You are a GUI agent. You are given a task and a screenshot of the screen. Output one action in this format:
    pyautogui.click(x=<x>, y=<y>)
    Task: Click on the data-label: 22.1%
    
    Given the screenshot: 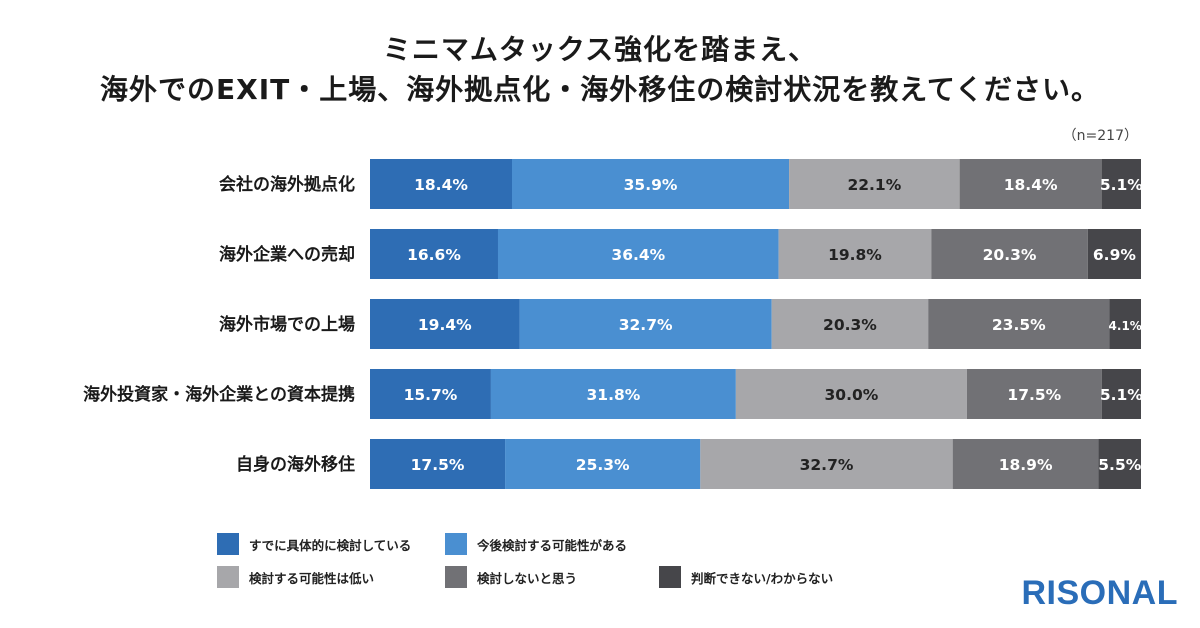 What is the action you would take?
    pyautogui.click(x=874, y=185)
    